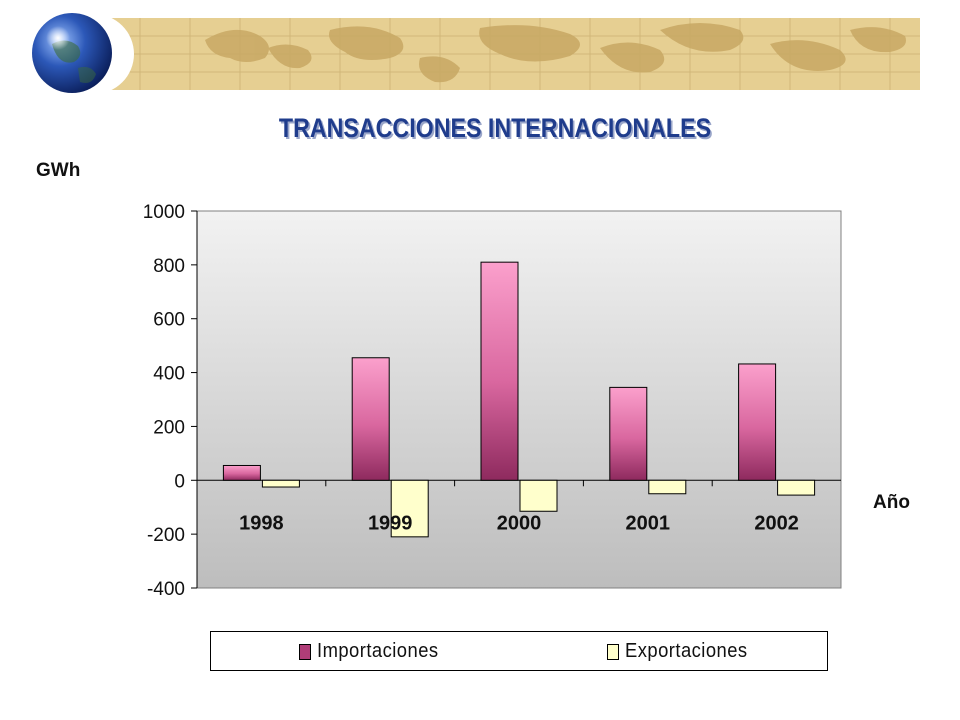  Describe the element at coordinates (166, 589) in the screenshot. I see `y-tick-label: -400` at that location.